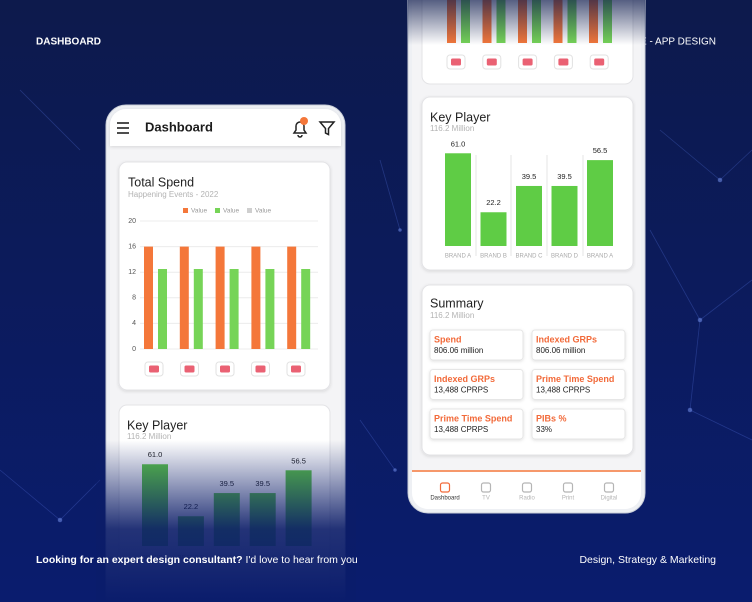 The image size is (752, 602). I want to click on nav-item: Dashboard, so click(445, 492).